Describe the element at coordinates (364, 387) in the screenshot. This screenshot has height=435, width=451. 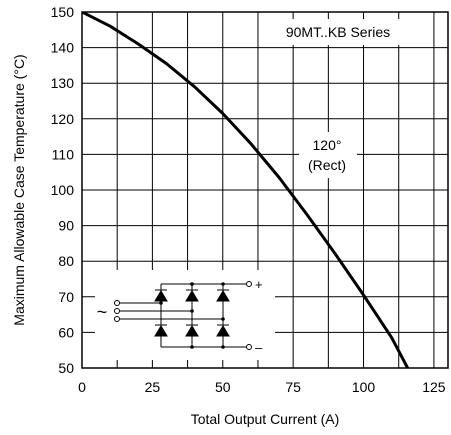
I see `x-tick-label: 100` at that location.